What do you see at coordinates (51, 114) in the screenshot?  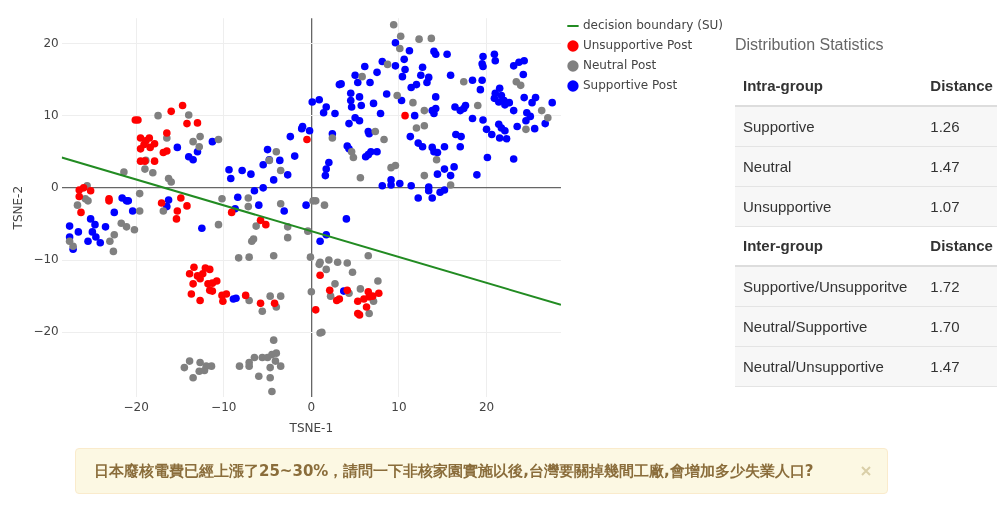 I see `y-tick-label: 10` at bounding box center [51, 114].